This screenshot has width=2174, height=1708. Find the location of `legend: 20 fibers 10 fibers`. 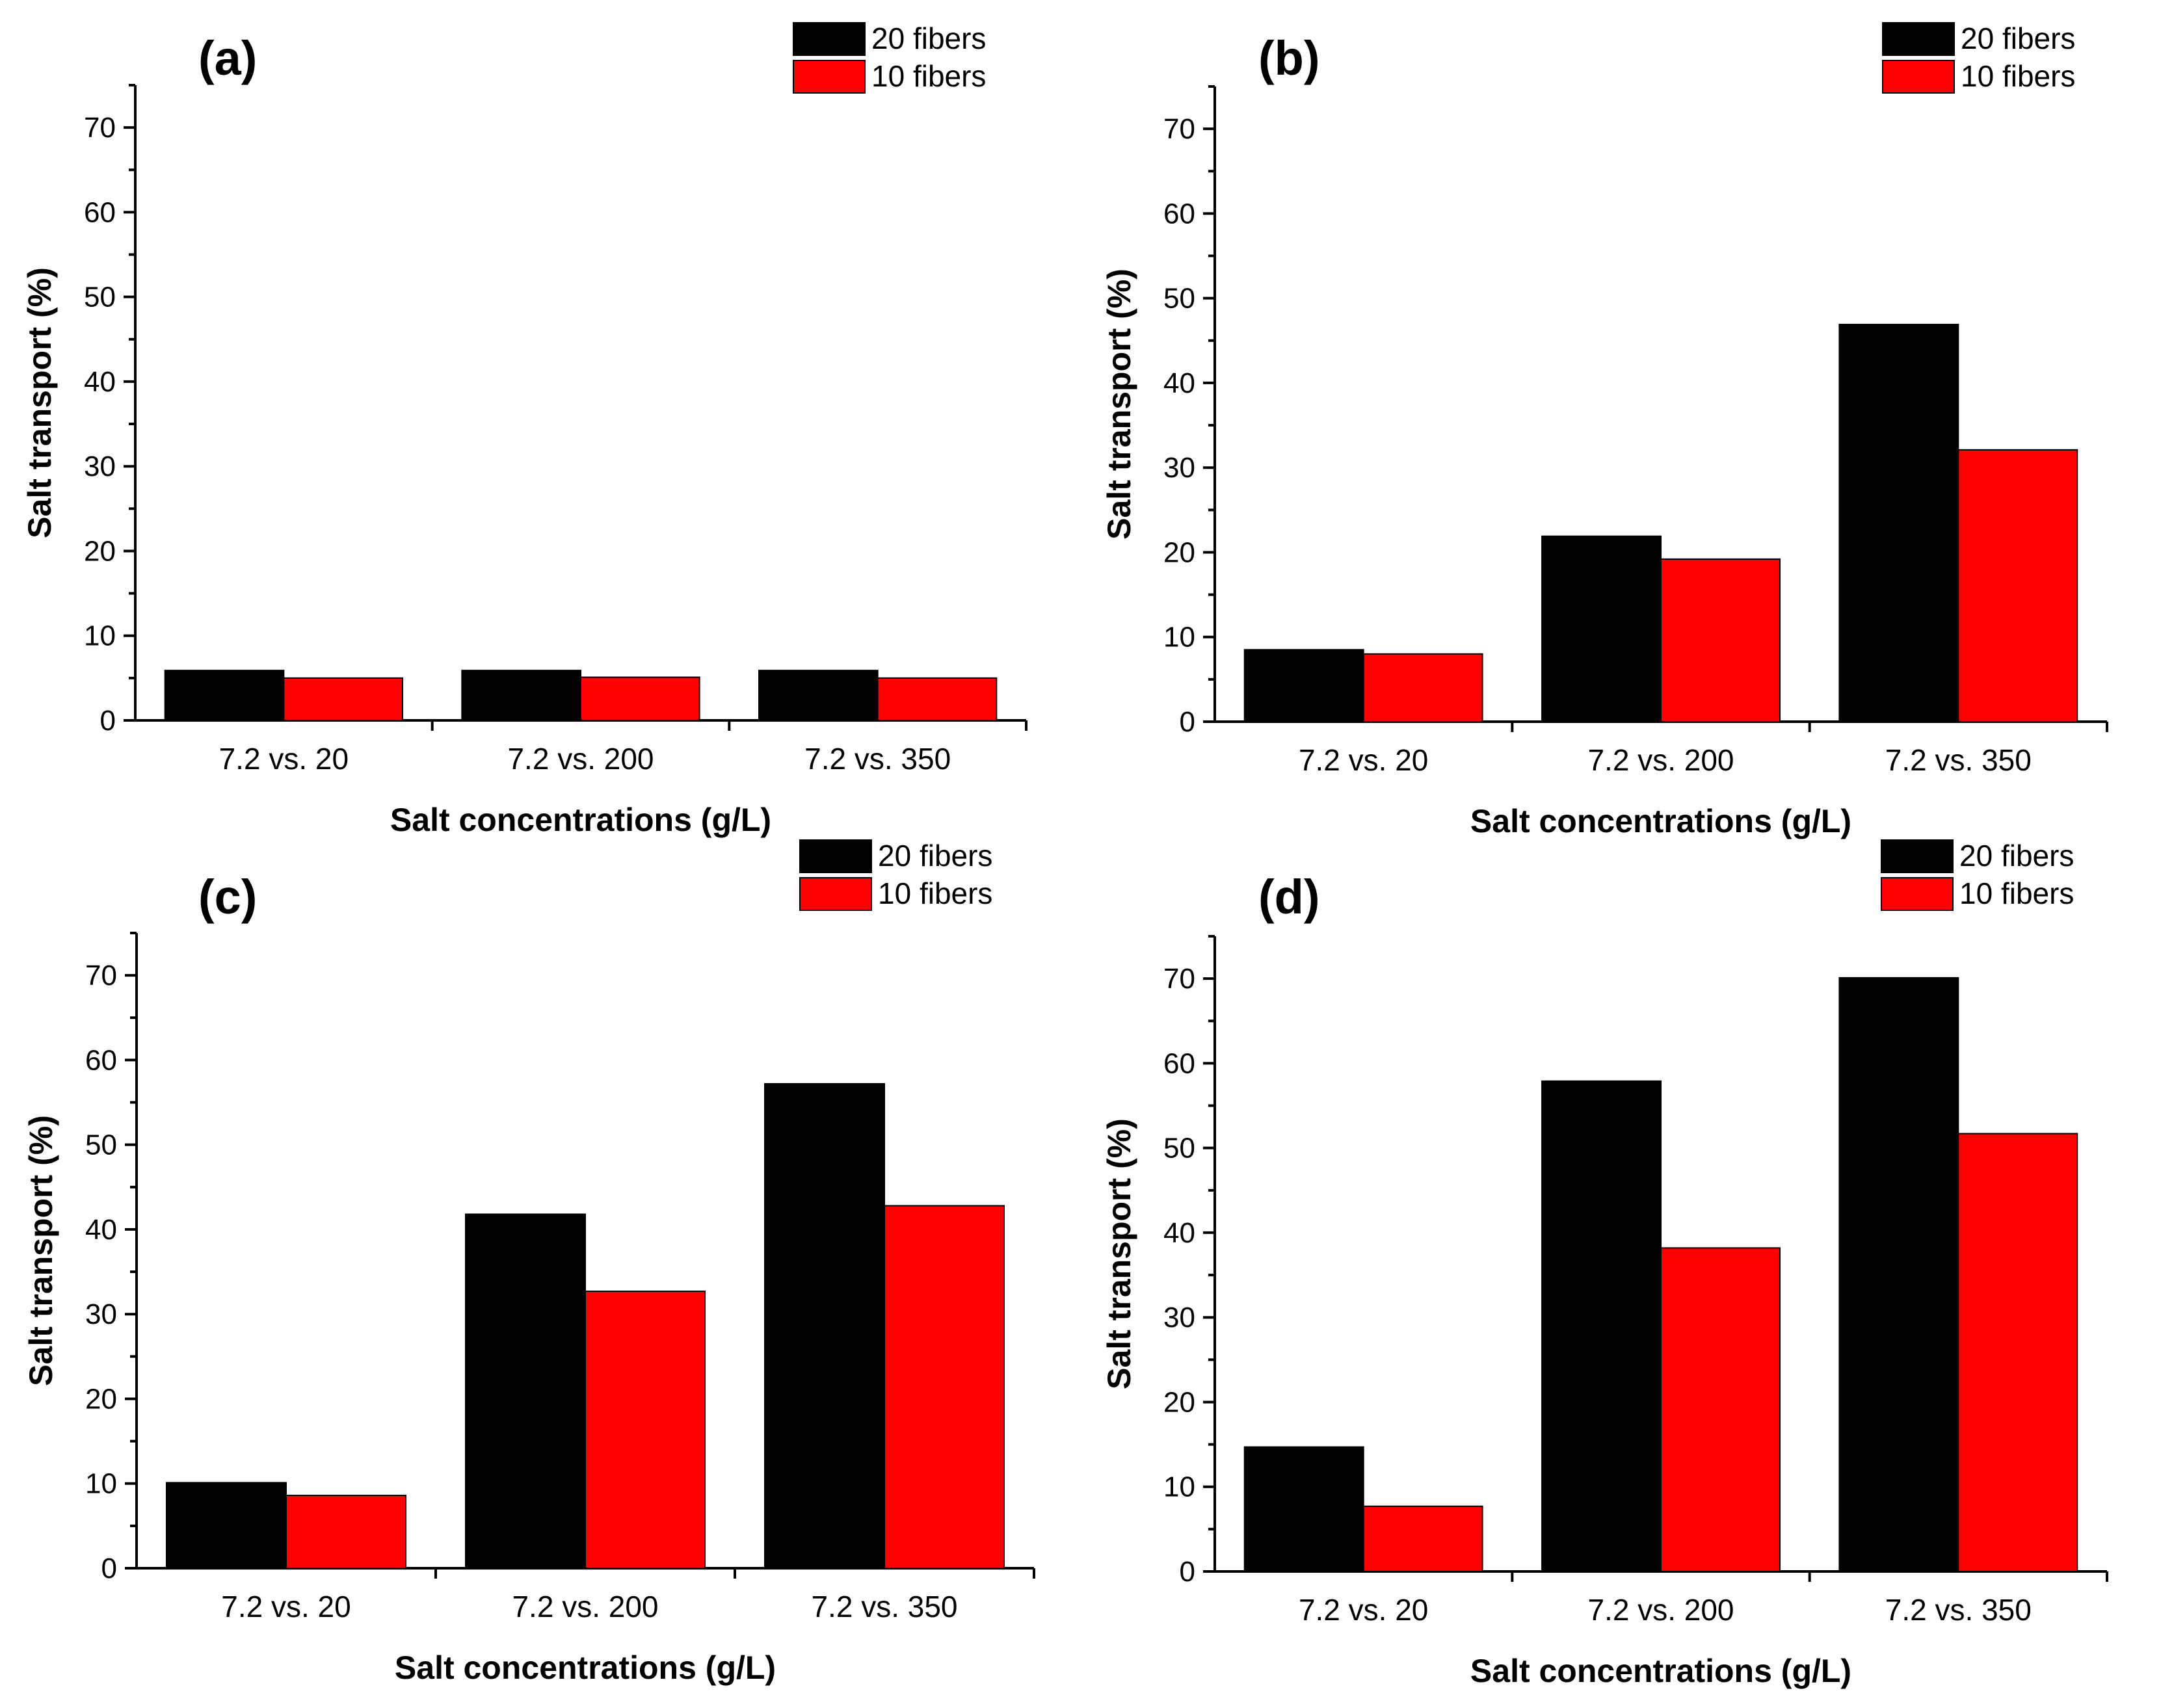

legend: 20 fibers 10 fibers is located at coordinates (1979, 57).